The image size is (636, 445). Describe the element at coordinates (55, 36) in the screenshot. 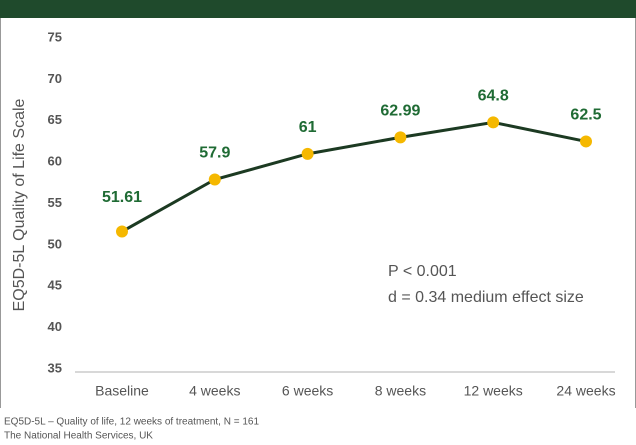

I see `y-tick-label: 75` at that location.